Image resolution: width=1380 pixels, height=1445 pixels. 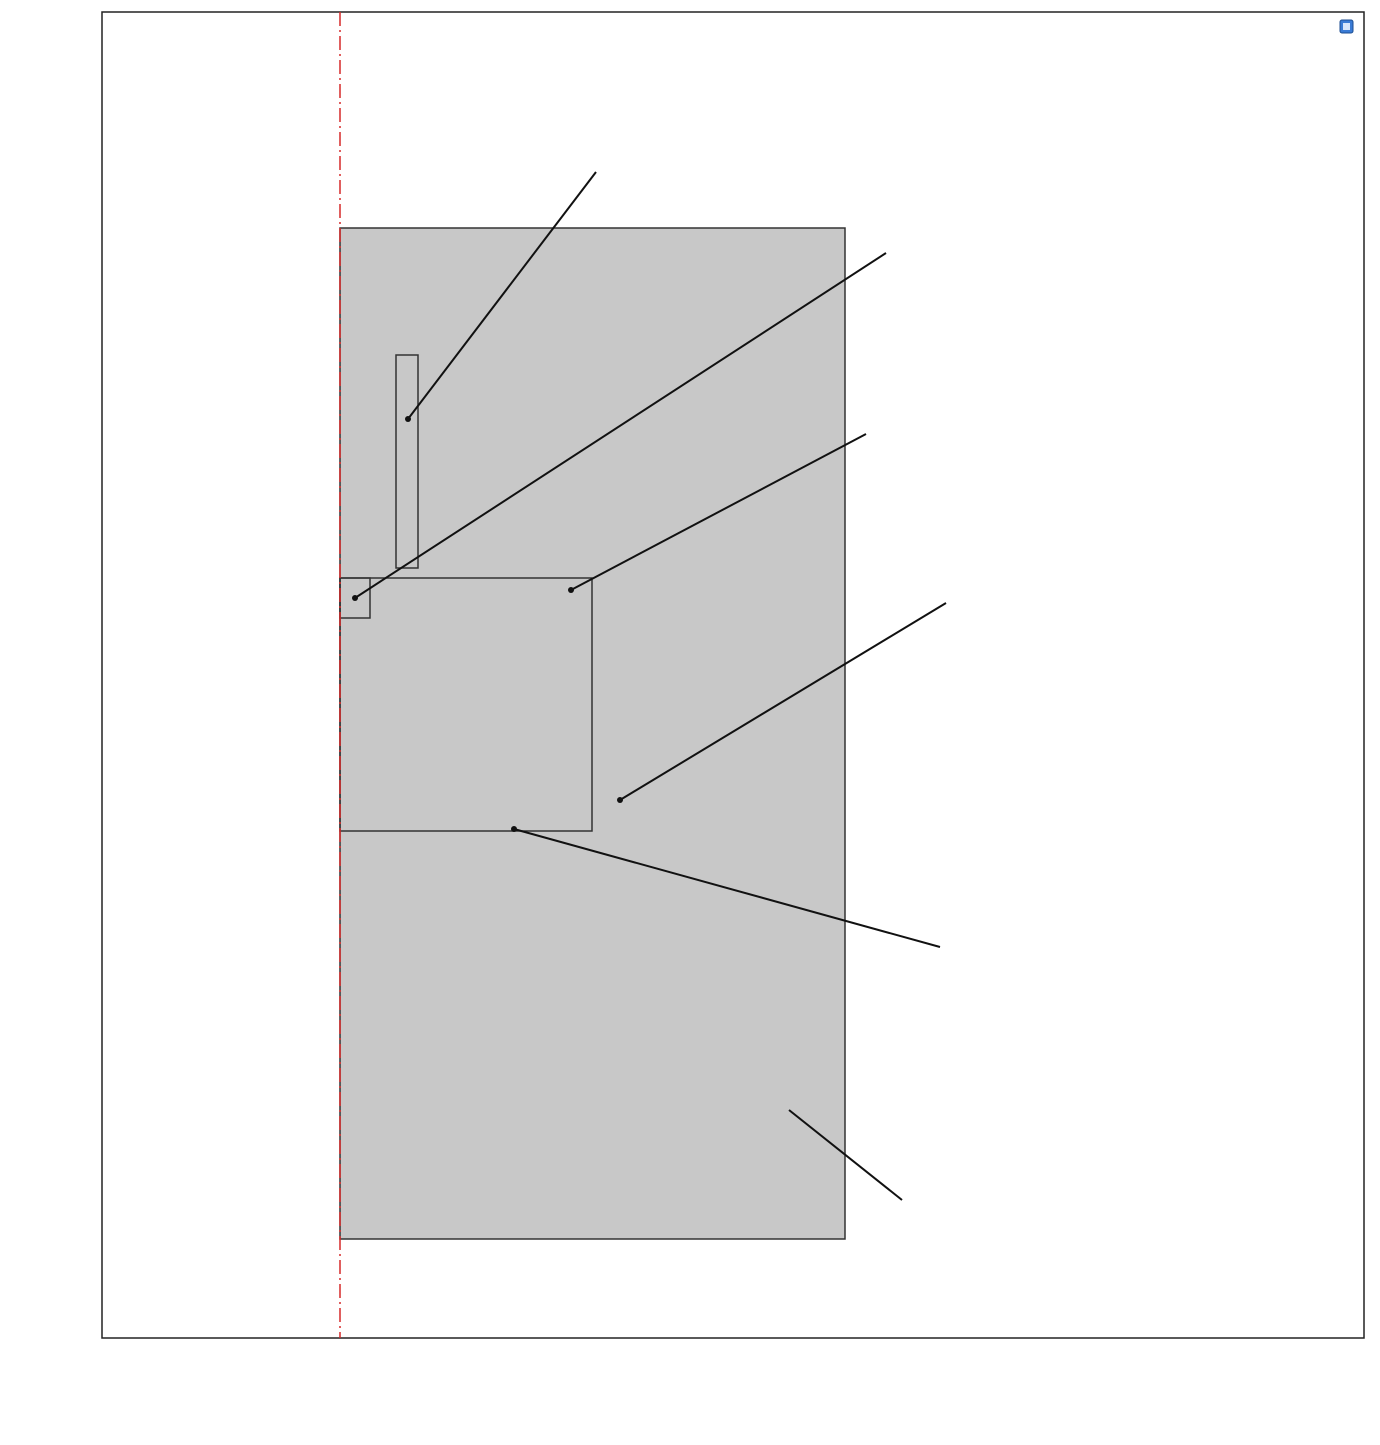 I want to click on leader-discharge-chamber, so click(x=718, y=512).